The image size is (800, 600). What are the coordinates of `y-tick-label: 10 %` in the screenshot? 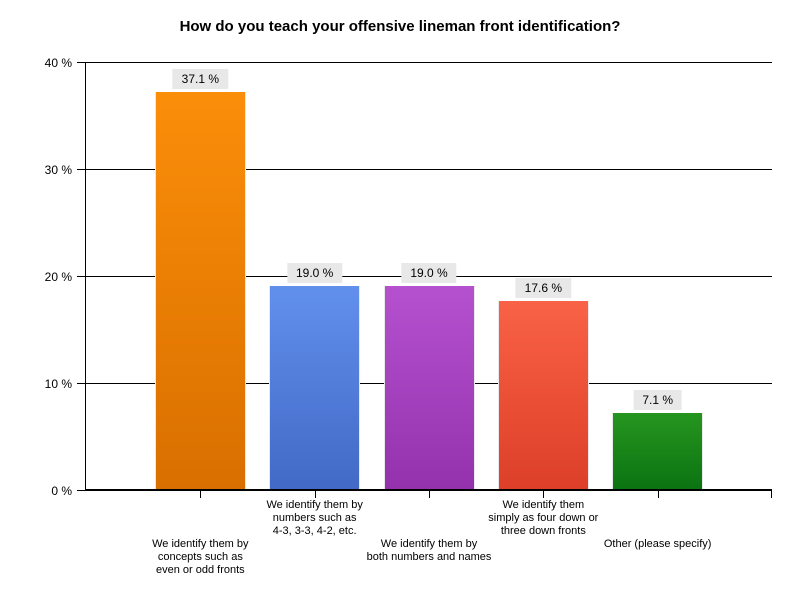 It's located at (58, 384).